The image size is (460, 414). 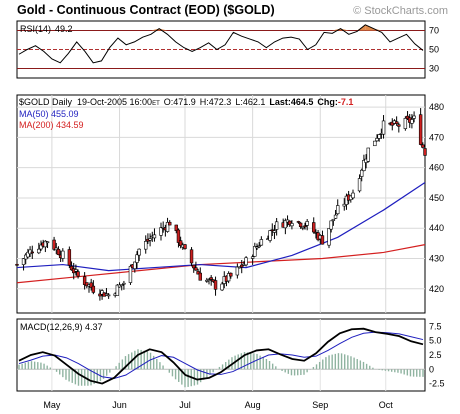 What do you see at coordinates (49, 114) in the screenshot?
I see `ma50-legend: MA(50) 455.09` at bounding box center [49, 114].